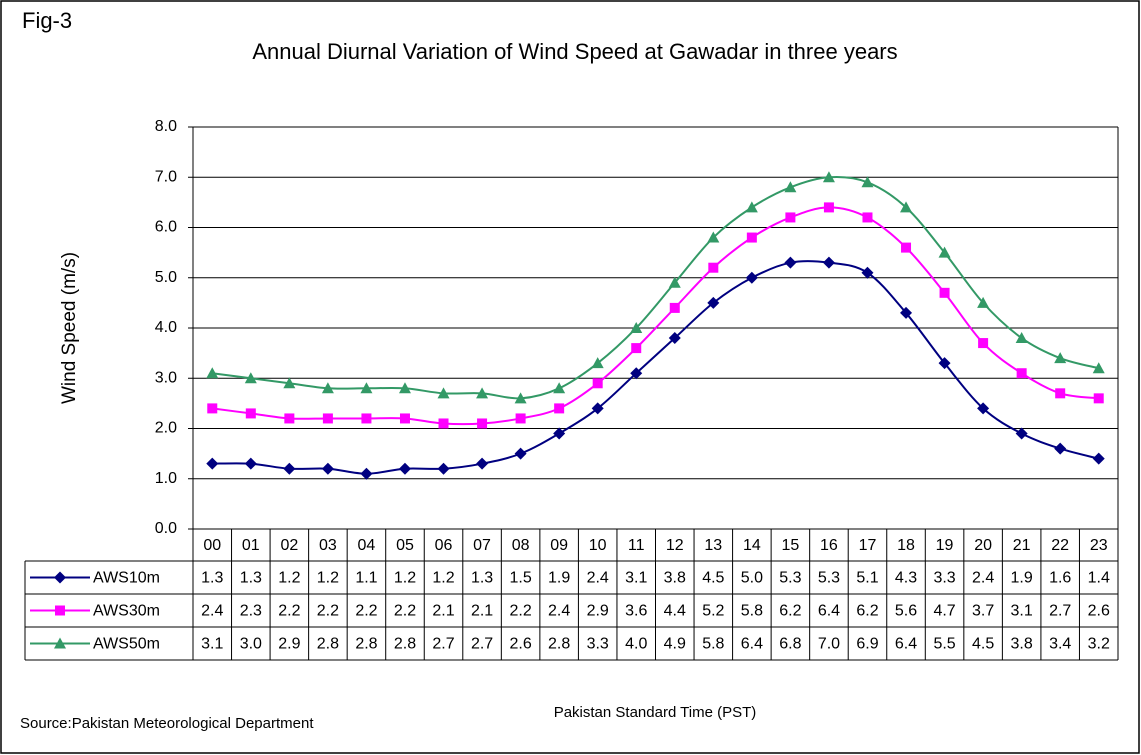  Describe the element at coordinates (69, 328) in the screenshot. I see `y-axis-label: Wind Speed (m/s)` at that location.